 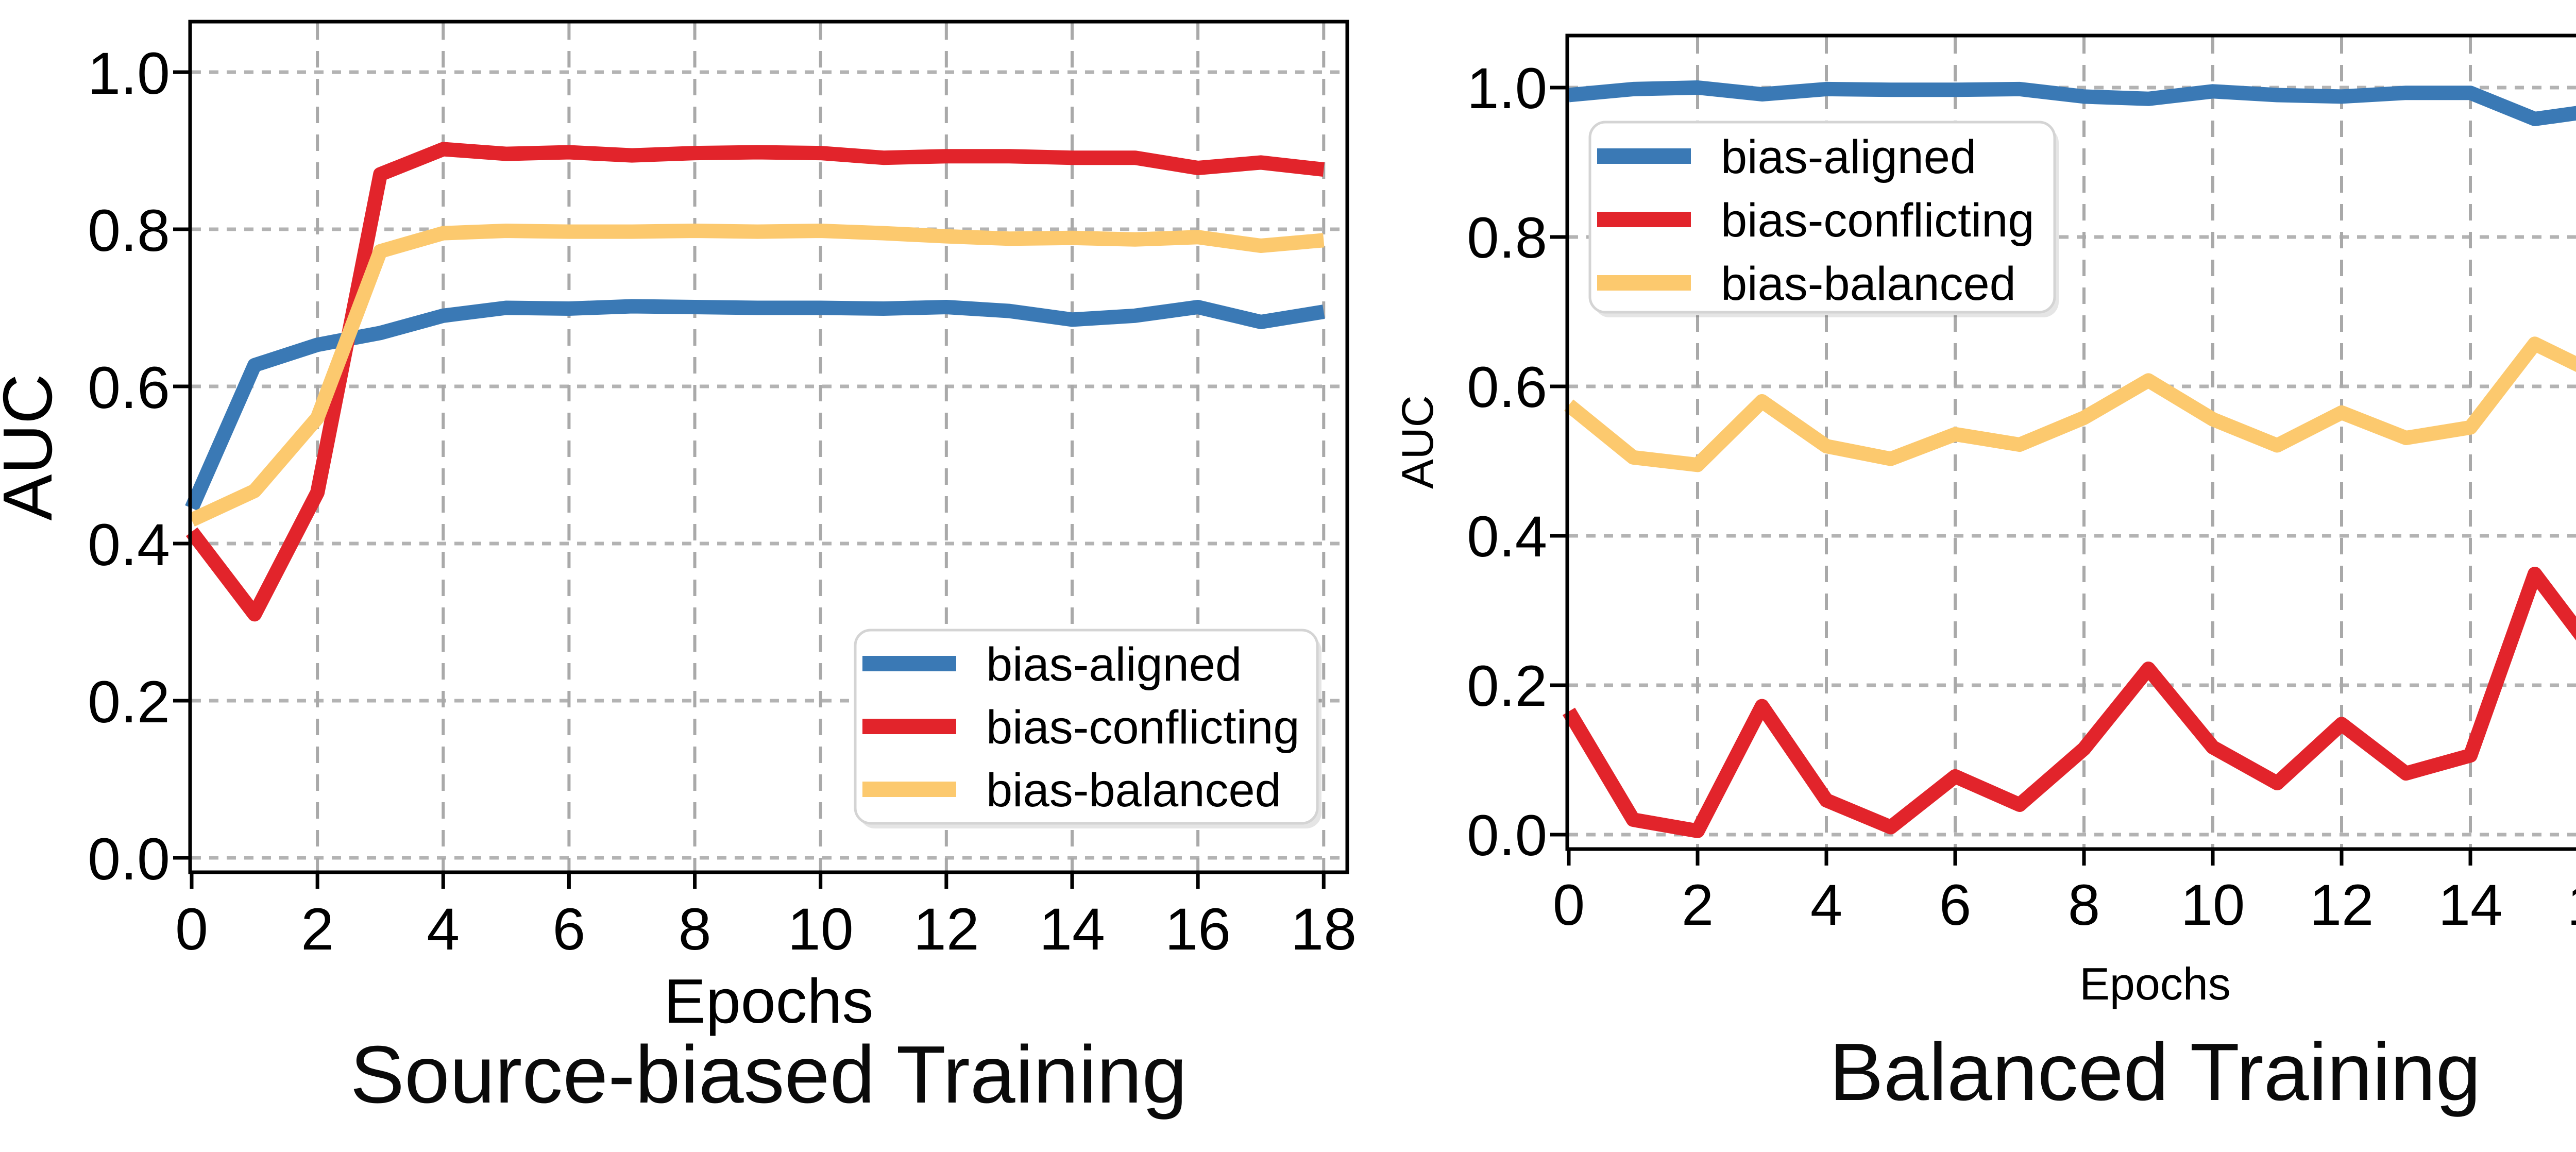 I want to click on balanced-ylabel: AUC, so click(x=1418, y=442).